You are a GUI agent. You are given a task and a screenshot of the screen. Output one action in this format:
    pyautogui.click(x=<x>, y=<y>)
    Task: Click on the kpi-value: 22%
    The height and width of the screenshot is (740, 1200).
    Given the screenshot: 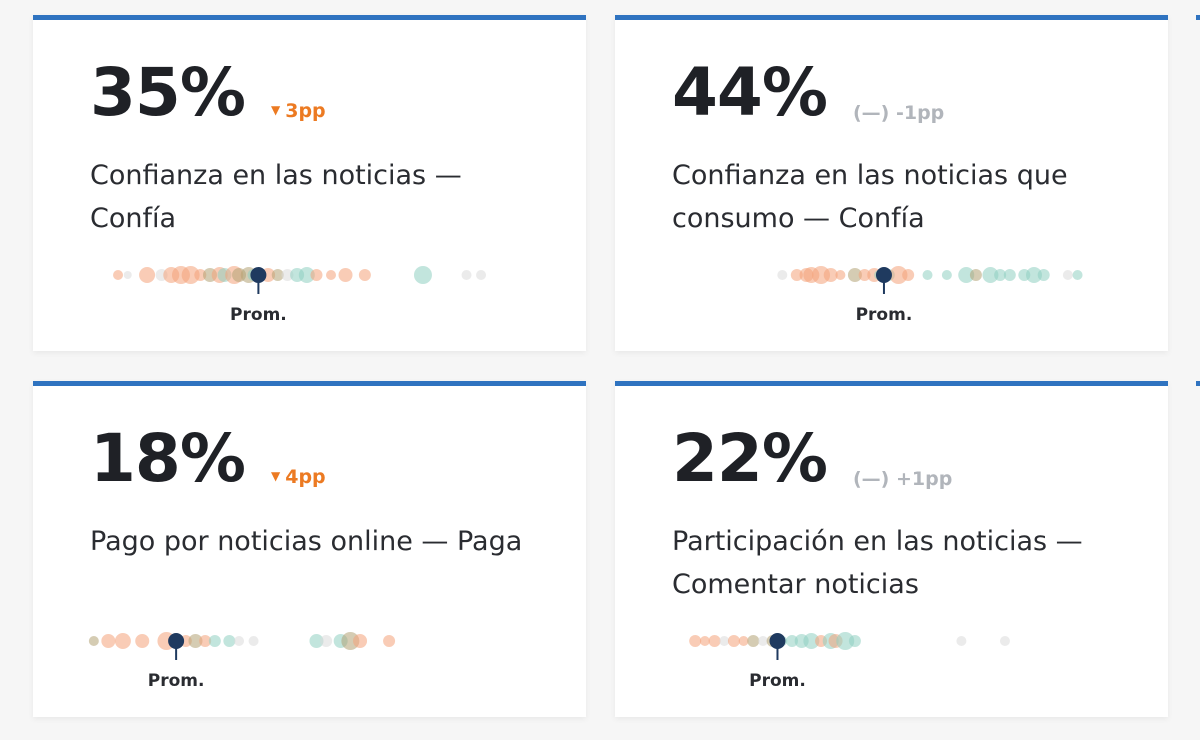 What is the action you would take?
    pyautogui.click(x=750, y=458)
    